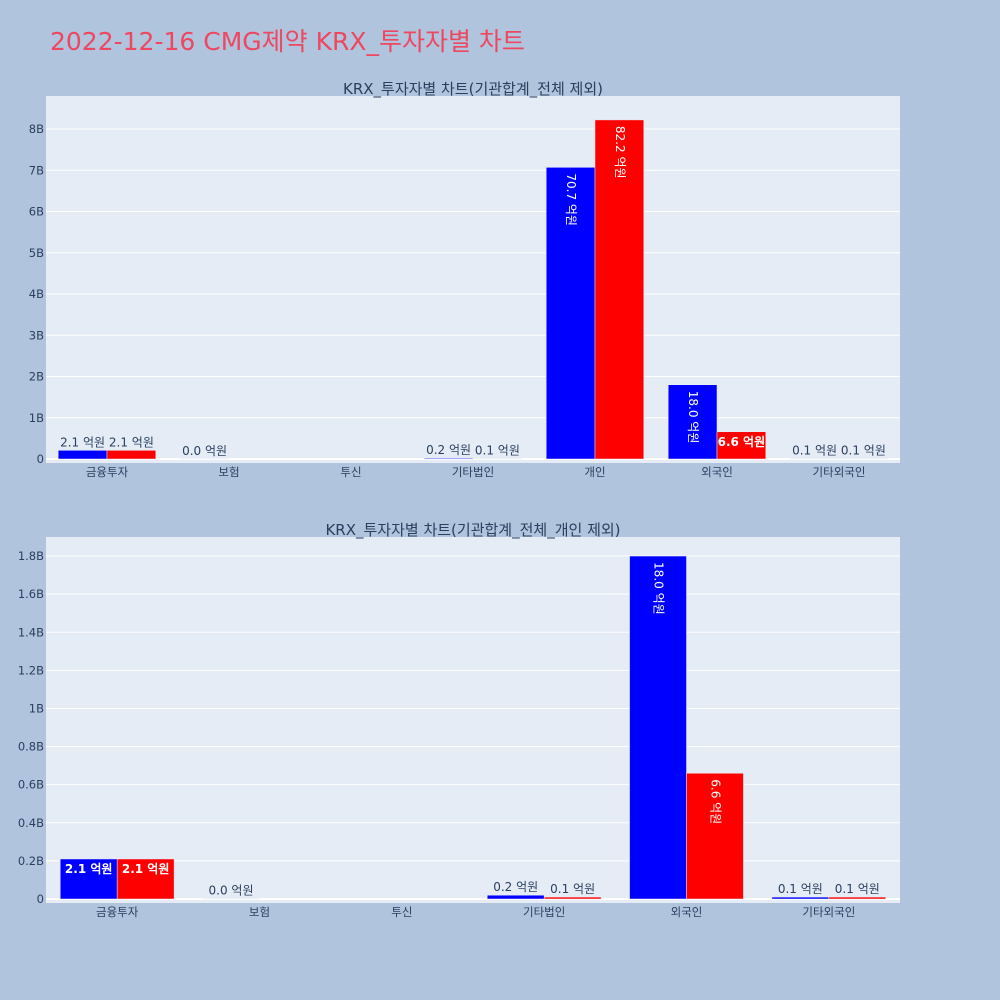 The width and height of the screenshot is (1000, 1000). I want to click on y-tick-label: 4B, so click(36, 294).